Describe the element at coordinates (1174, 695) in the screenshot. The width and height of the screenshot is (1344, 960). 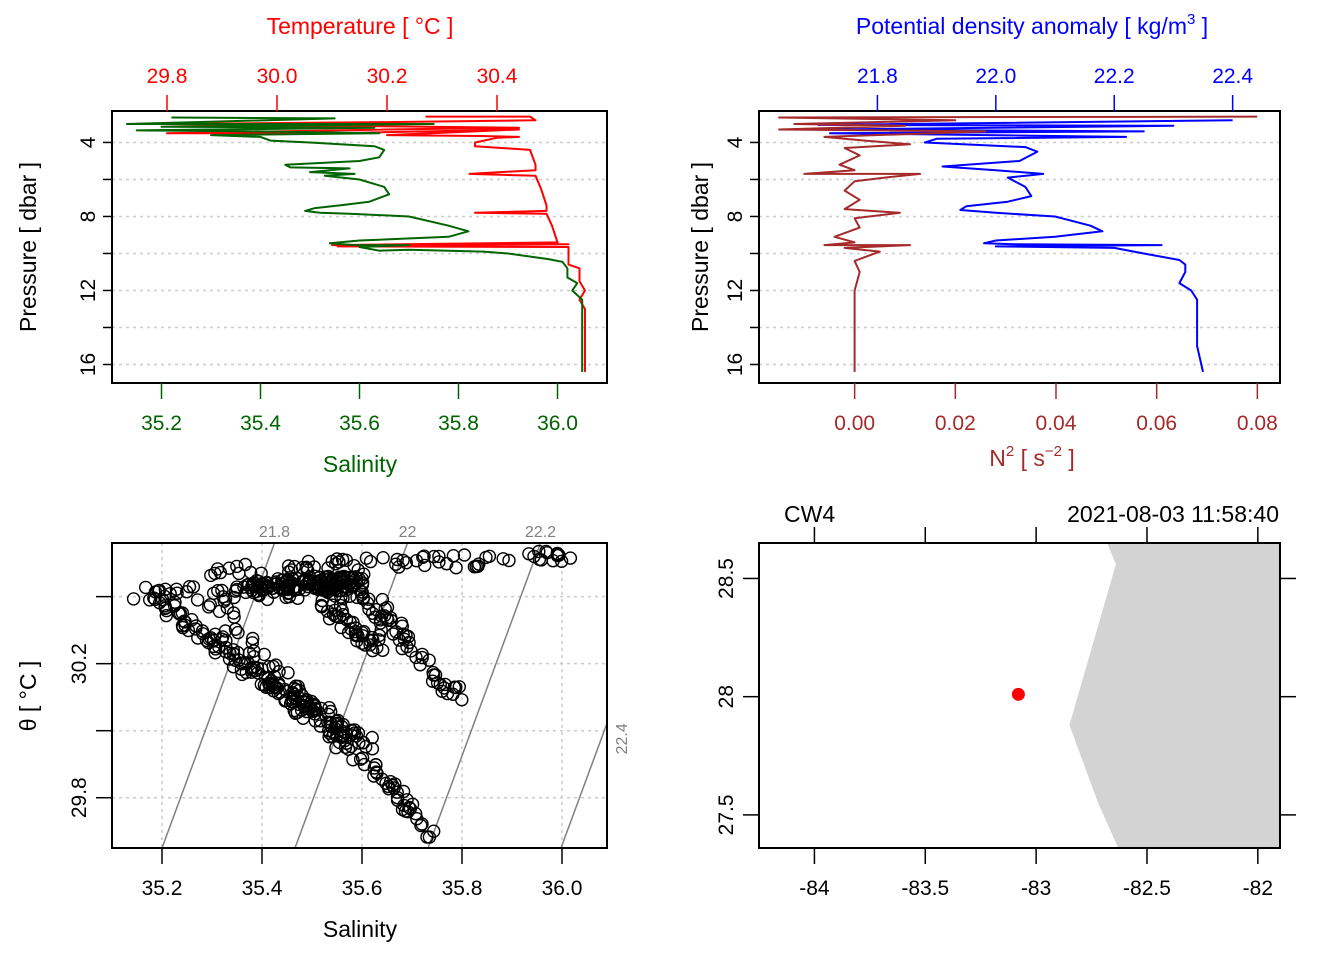
I see `land-polygon` at that location.